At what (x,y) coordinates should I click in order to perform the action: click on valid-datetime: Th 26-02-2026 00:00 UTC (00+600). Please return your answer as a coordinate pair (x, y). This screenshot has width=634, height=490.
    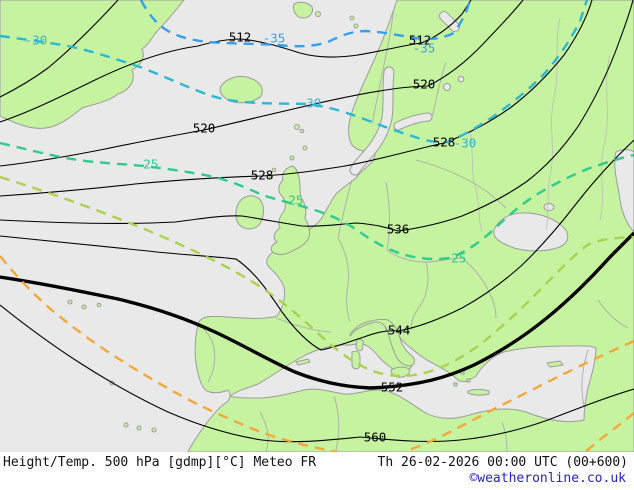
    Looking at the image, I should click on (502, 462).